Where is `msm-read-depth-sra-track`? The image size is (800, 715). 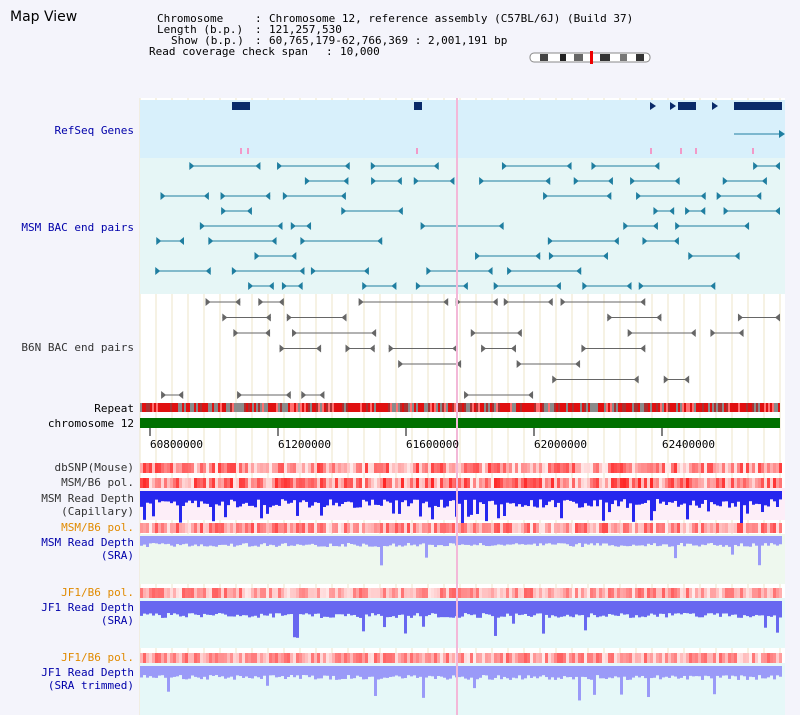 msm-read-depth-sra-track is located at coordinates (461, 551).